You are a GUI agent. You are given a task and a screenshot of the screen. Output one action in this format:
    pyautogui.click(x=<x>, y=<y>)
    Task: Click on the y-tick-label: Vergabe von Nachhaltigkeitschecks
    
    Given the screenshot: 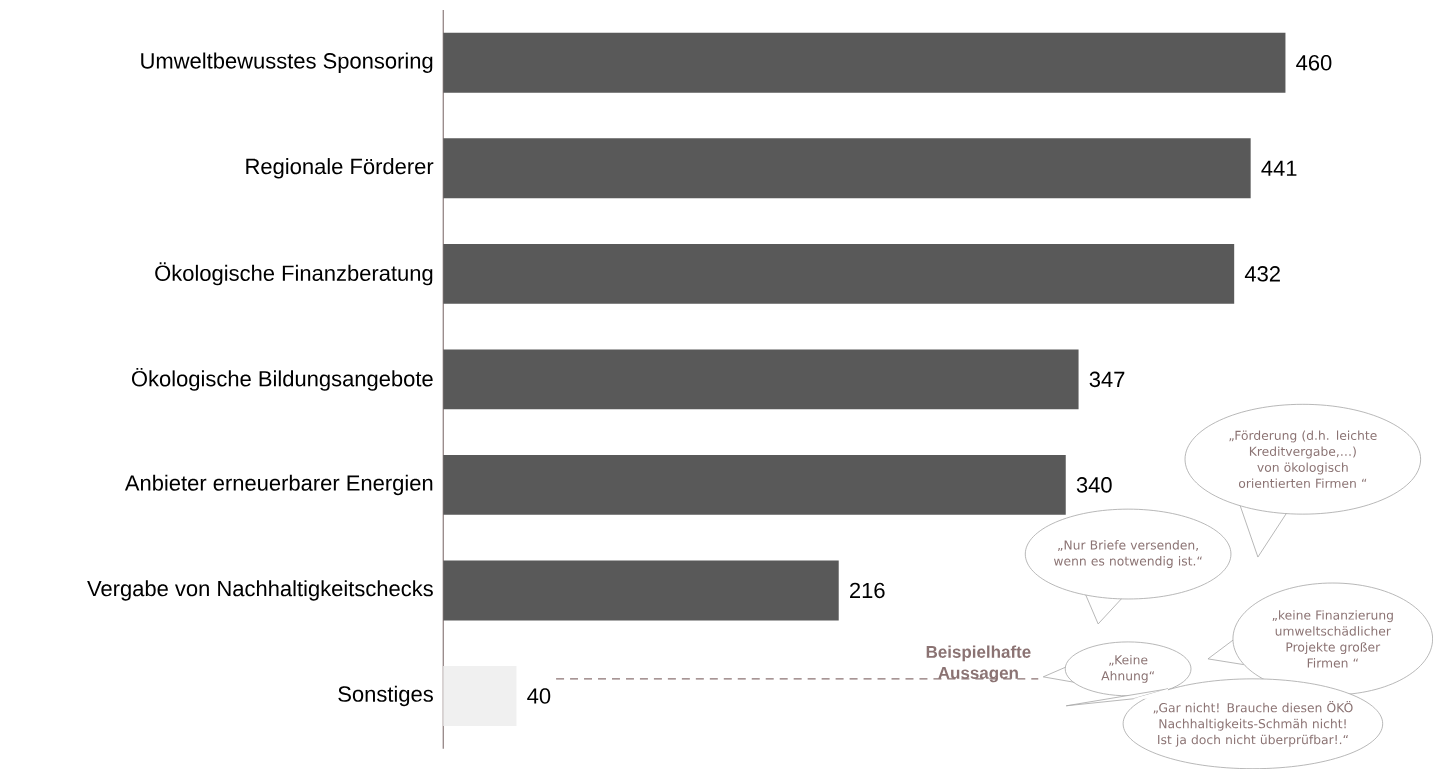 What is the action you would take?
    pyautogui.click(x=260, y=590)
    